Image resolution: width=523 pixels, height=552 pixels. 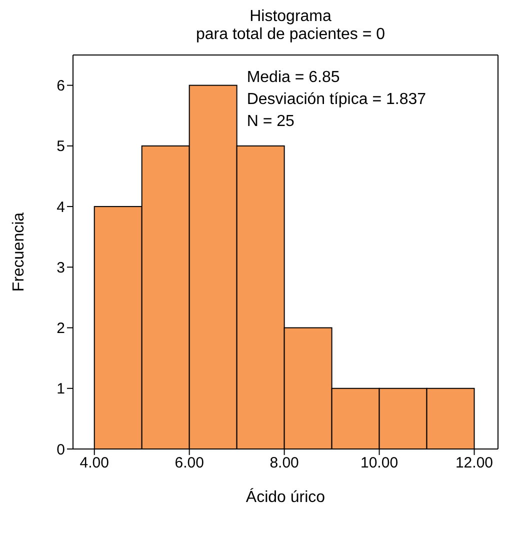 I want to click on chart-subtitle: para total de pacientes = 0, so click(x=290, y=35).